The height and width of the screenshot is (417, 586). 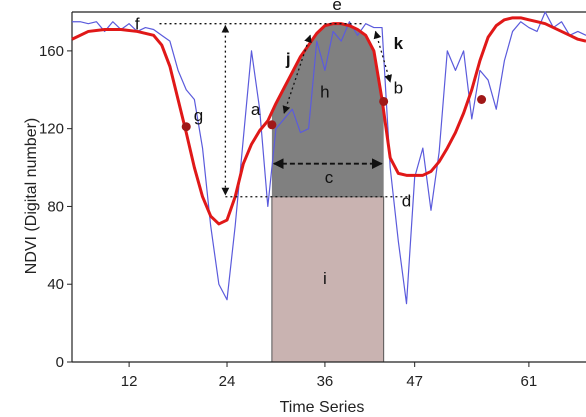 What do you see at coordinates (398, 88) in the screenshot?
I see `annotation-label-b: b` at bounding box center [398, 88].